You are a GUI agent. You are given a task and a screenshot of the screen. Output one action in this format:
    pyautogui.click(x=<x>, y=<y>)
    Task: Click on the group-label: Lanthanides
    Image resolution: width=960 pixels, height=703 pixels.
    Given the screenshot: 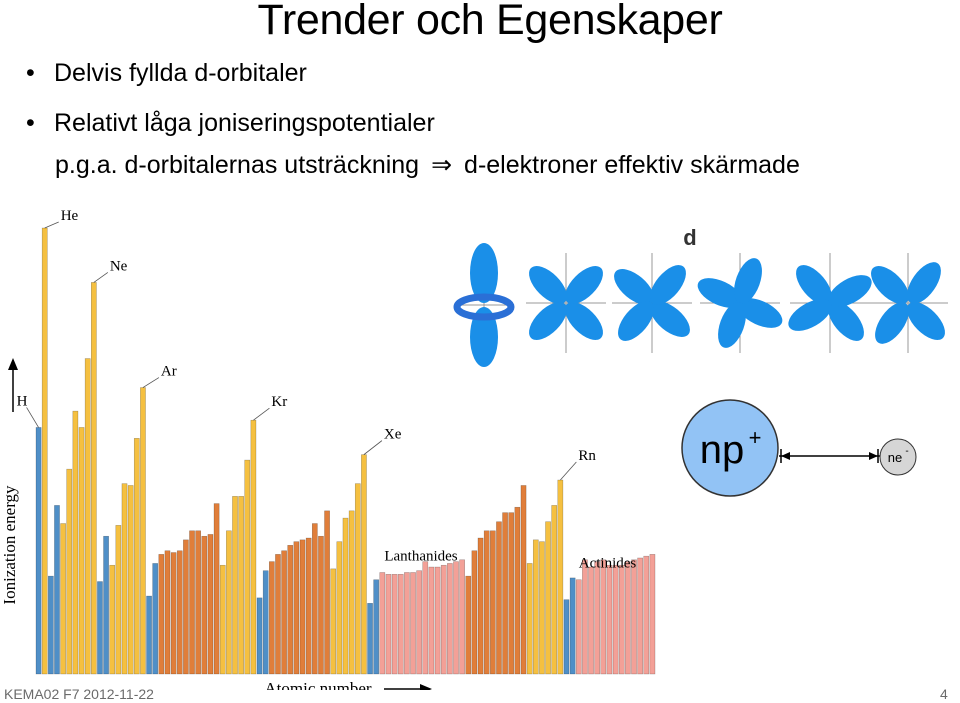 What is the action you would take?
    pyautogui.click(x=420, y=556)
    